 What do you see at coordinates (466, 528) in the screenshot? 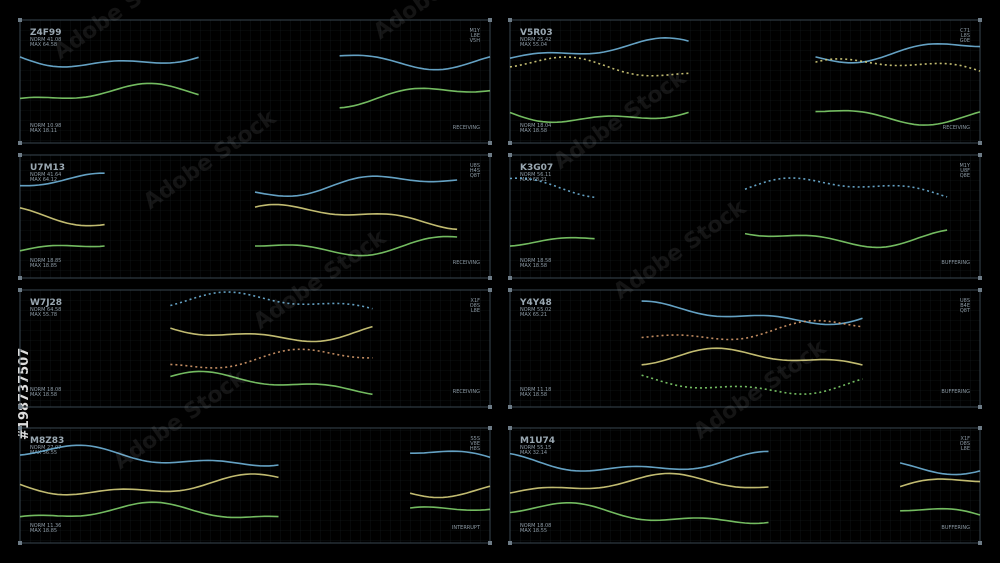
I see `status: INTERRUPT` at bounding box center [466, 528].